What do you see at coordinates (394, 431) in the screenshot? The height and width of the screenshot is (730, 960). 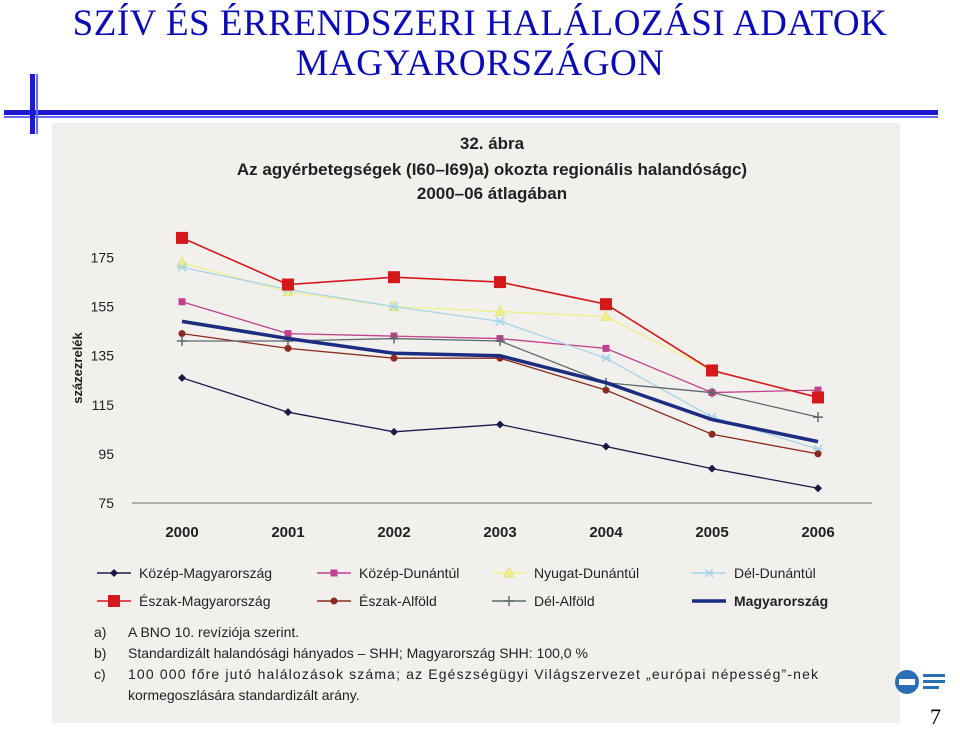 I see `data-point-k-z-p-magyarorsz-g-2002` at bounding box center [394, 431].